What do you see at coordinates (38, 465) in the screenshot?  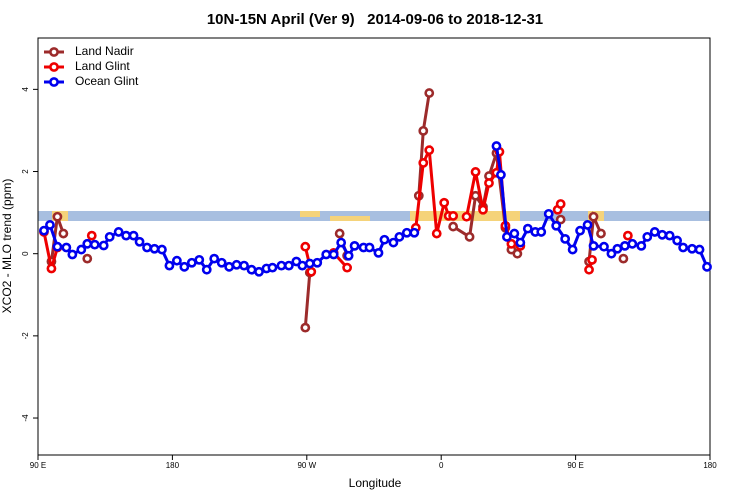 I see `x-tick-label: 90 E` at bounding box center [38, 465].